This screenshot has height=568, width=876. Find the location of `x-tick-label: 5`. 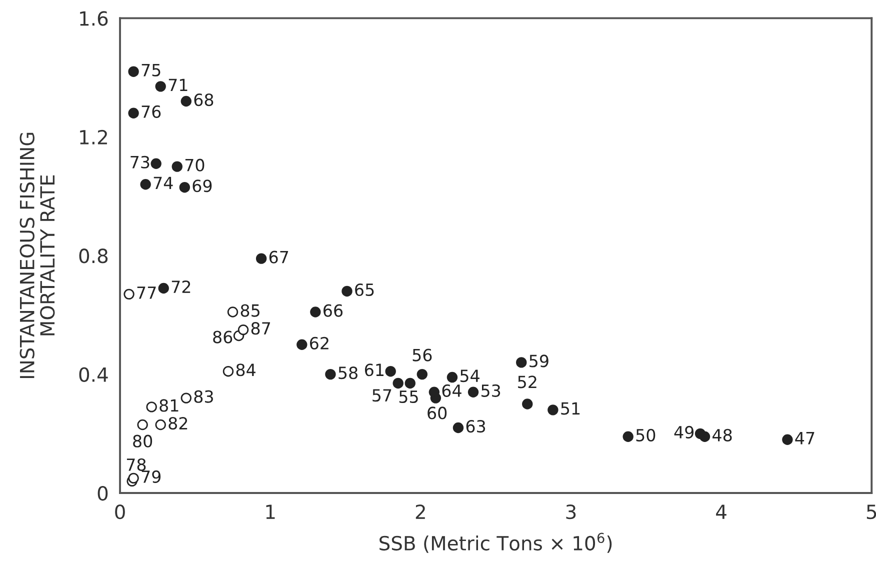

x-tick-label: 5 is located at coordinates (871, 512).